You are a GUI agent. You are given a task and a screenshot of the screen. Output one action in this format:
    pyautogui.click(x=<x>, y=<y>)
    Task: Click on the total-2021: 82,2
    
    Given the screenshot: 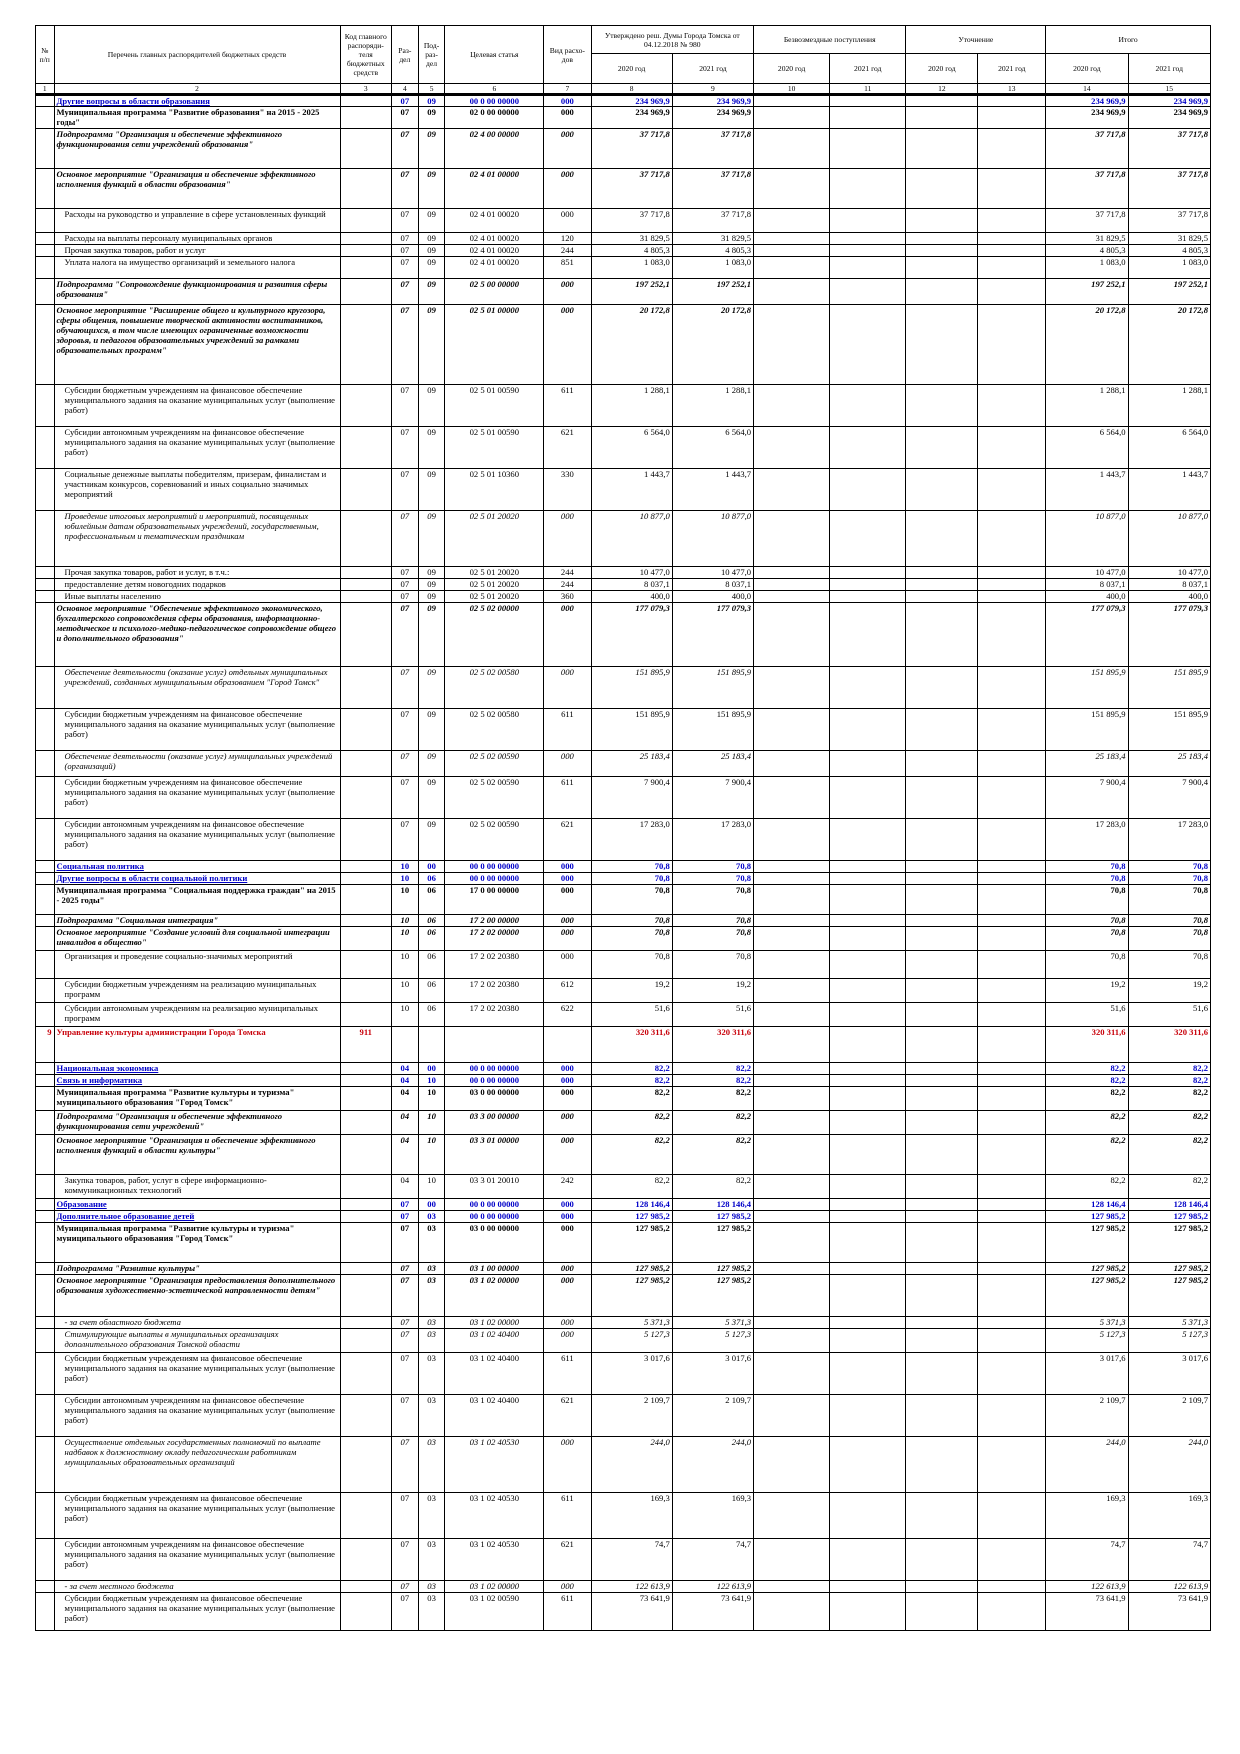 What is the action you would take?
    pyautogui.click(x=1169, y=1186)
    